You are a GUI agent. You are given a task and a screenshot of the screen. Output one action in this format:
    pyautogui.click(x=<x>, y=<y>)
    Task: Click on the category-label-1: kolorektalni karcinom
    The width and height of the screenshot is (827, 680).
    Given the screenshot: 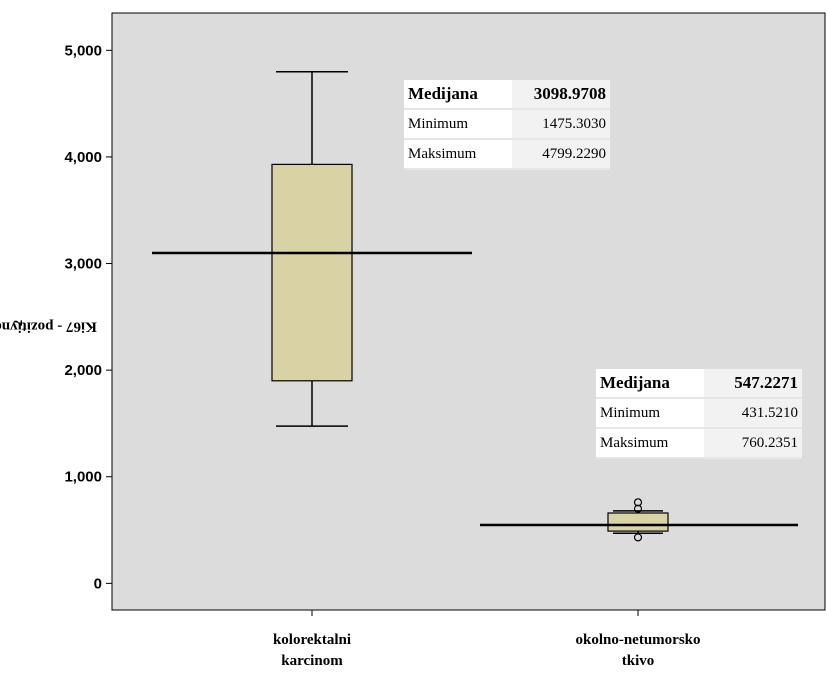 What is the action you would take?
    pyautogui.click(x=312, y=651)
    